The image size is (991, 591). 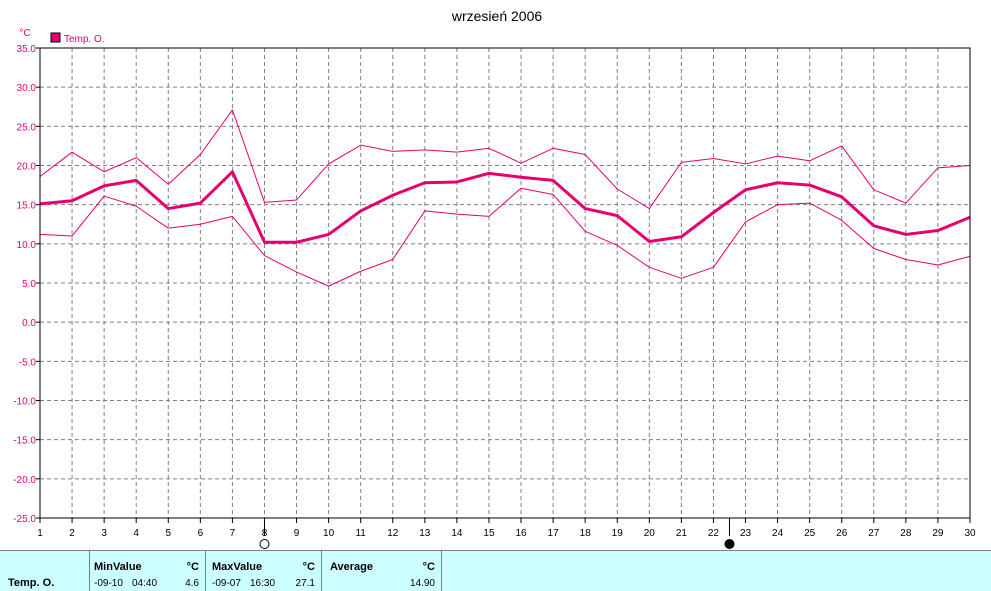 What do you see at coordinates (108, 583) in the screenshot?
I see `min-value-date: -09-10` at bounding box center [108, 583].